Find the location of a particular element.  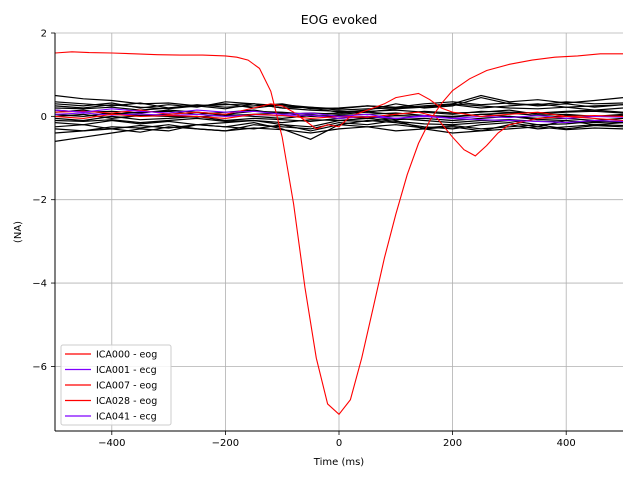

y-tick-label: 2 is located at coordinates (44, 34).